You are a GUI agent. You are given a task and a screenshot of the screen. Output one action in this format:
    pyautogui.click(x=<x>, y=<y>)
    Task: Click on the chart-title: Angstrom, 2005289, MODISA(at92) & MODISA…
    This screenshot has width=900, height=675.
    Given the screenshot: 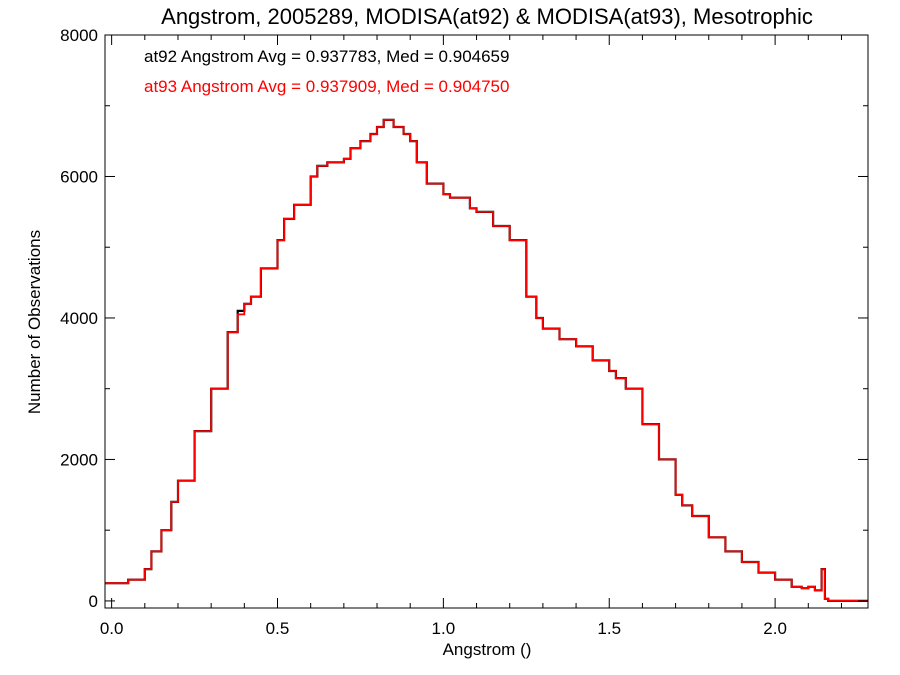 What is the action you would take?
    pyautogui.click(x=487, y=16)
    